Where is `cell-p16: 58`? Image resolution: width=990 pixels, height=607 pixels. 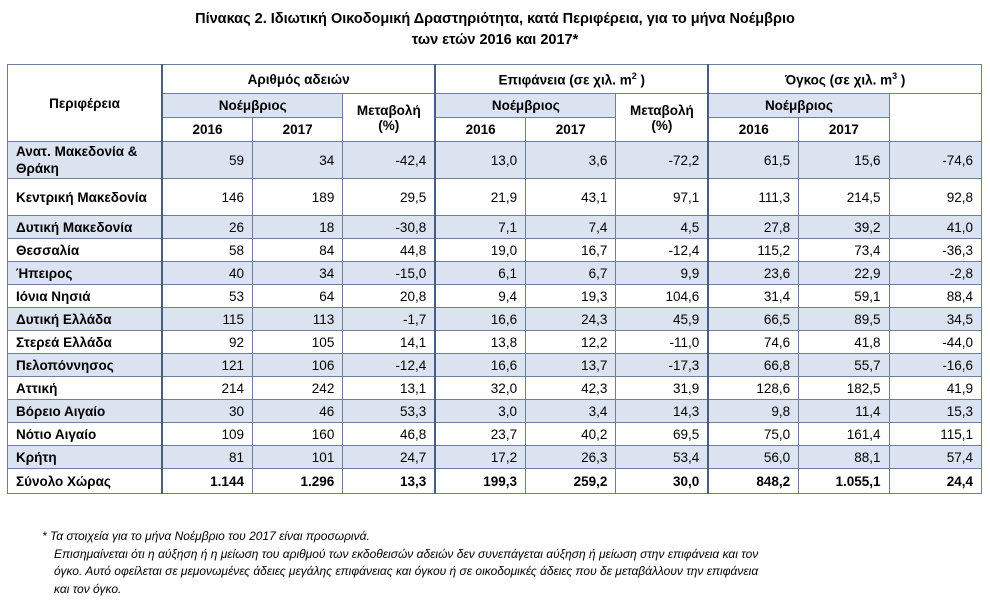
cell-p16: 58 is located at coordinates (207, 250).